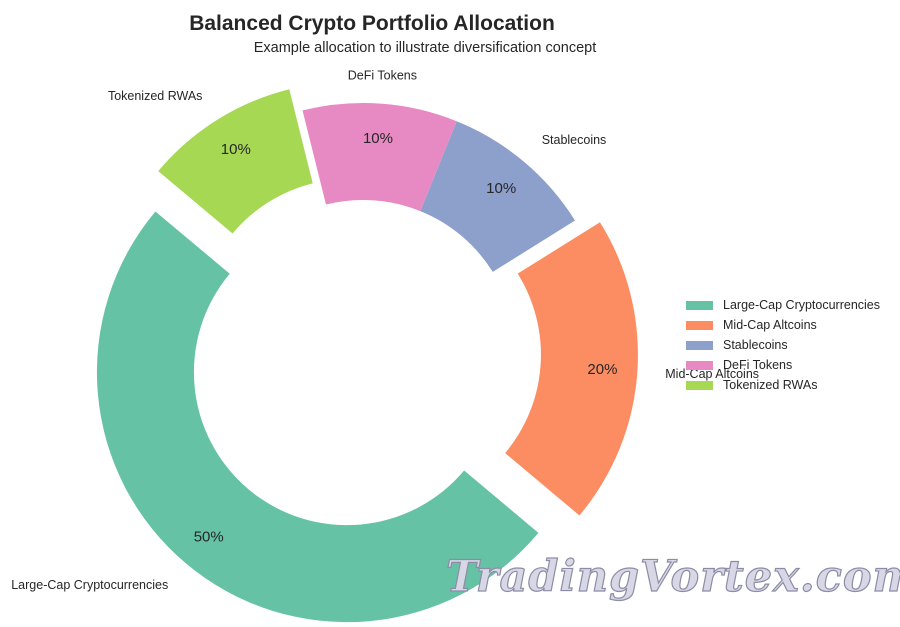 The height and width of the screenshot is (627, 900). What do you see at coordinates (372, 23) in the screenshot?
I see `chart-title: Balanced Crypto Portfolio Allocation` at bounding box center [372, 23].